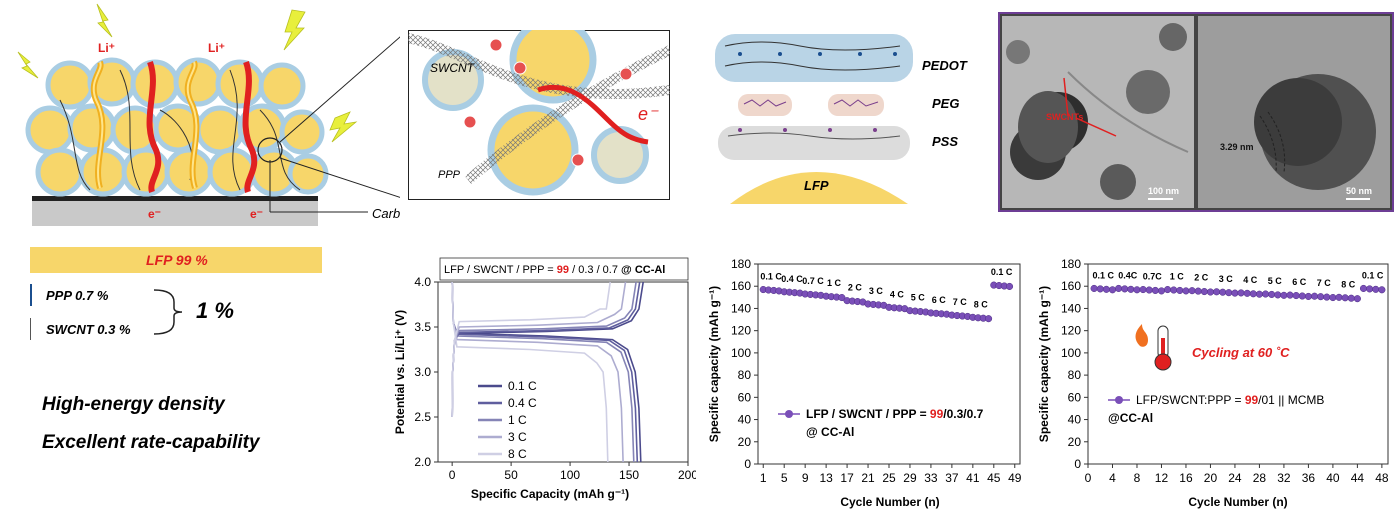  What do you see at coordinates (400, 372) in the screenshot?
I see `chart1-ylabel: Potential vs. Li/Li⁺ (V)` at bounding box center [400, 372].